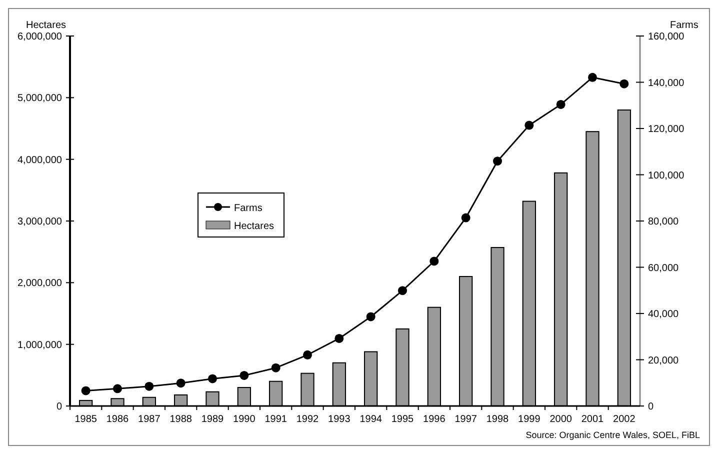  Describe the element at coordinates (529, 419) in the screenshot. I see `x-tick-label: 1999` at that location.